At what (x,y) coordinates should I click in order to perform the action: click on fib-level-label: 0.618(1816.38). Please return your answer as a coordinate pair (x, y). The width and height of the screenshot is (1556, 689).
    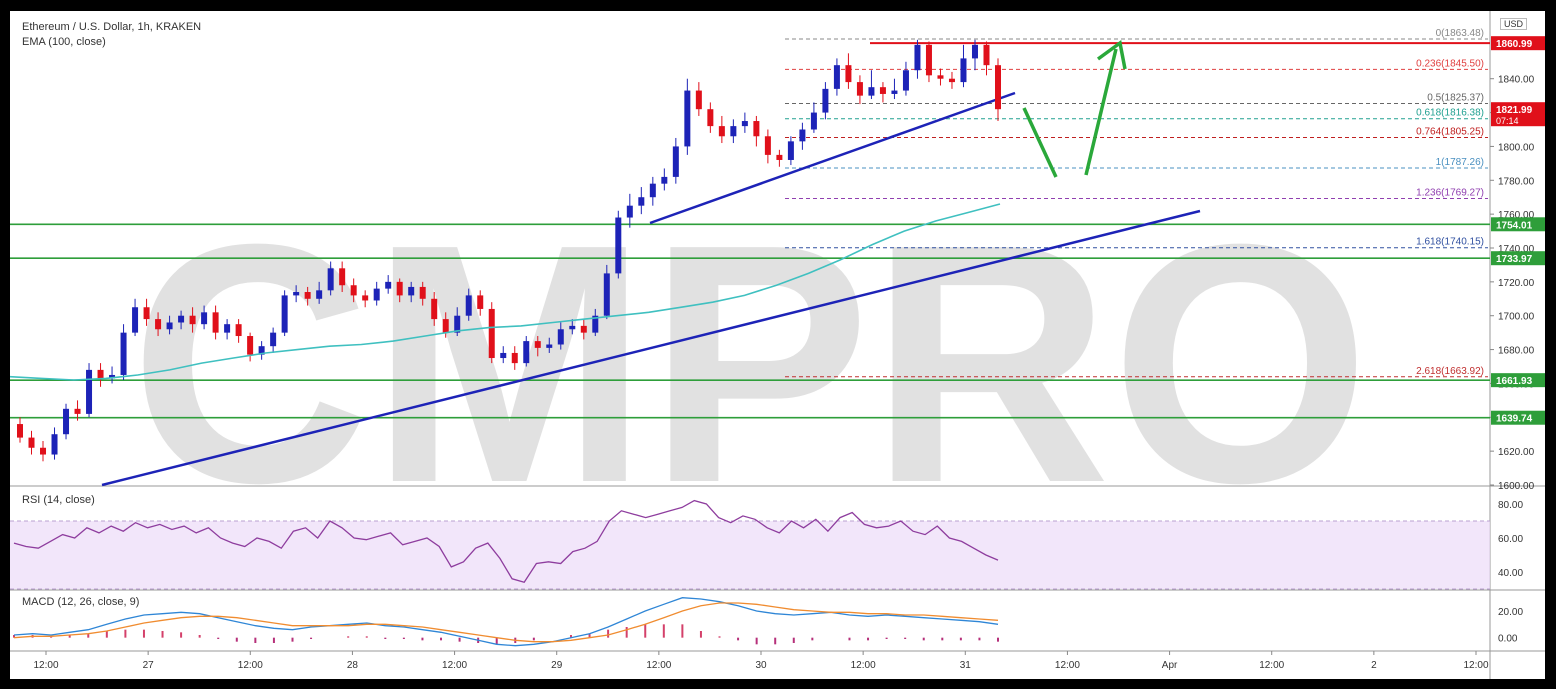
    Looking at the image, I should click on (1450, 113).